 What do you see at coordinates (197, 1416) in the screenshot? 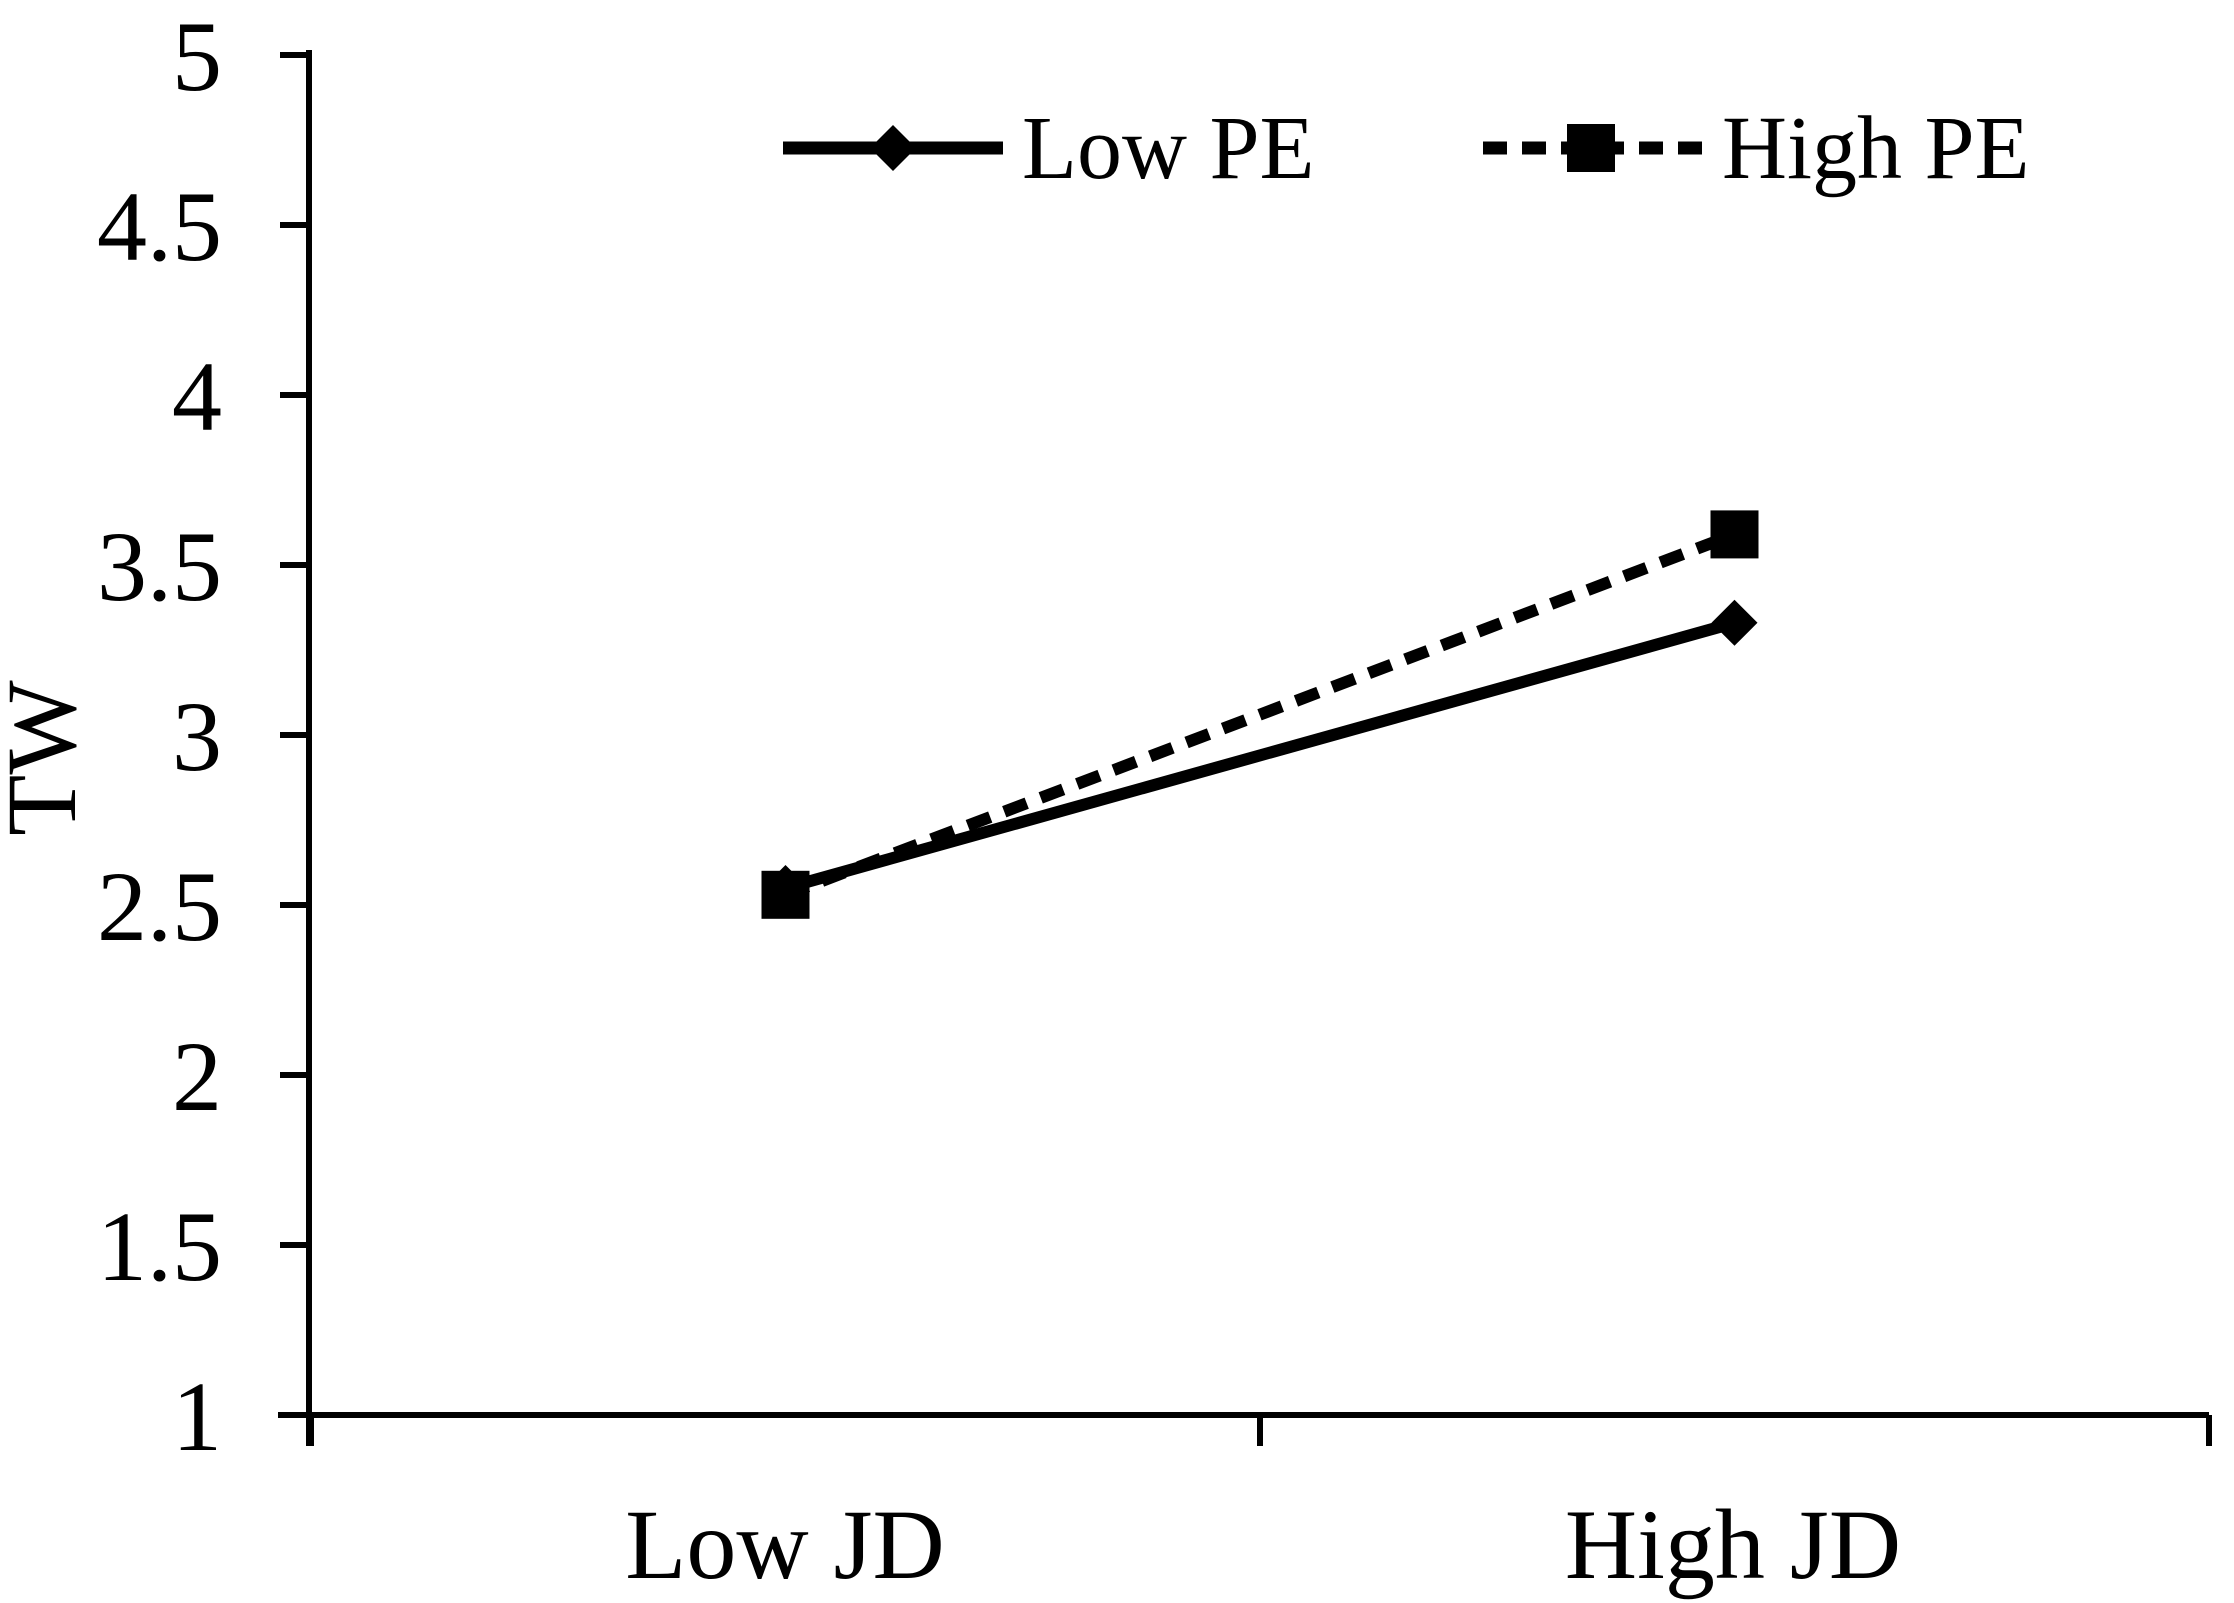
I see `y-tick-label: 1` at bounding box center [197, 1416].